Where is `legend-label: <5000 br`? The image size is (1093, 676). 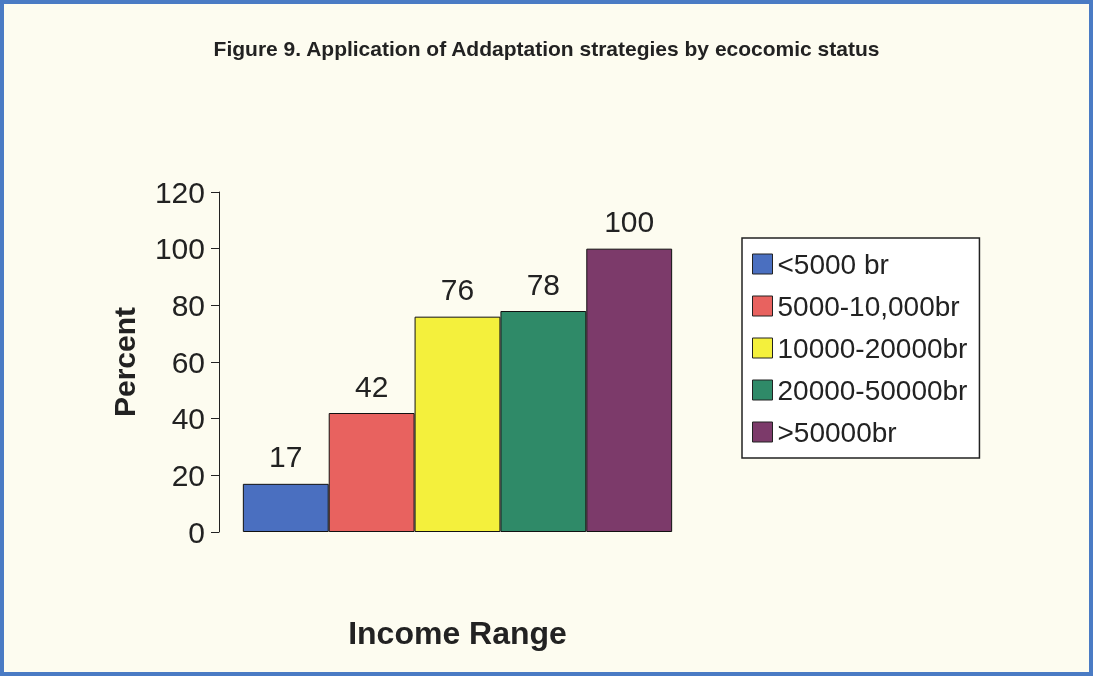
legend-label: <5000 br is located at coordinates (833, 264).